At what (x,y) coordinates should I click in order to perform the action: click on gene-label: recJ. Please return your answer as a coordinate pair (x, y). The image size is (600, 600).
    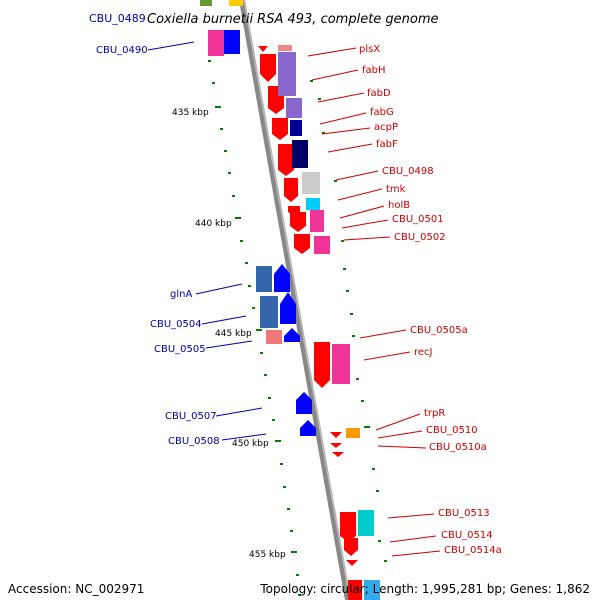
    Looking at the image, I should click on (423, 352).